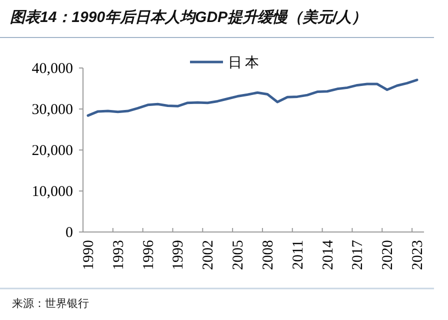 The image size is (448, 320). What do you see at coordinates (88, 255) in the screenshot?
I see `x-tick-label: 1990` at bounding box center [88, 255].